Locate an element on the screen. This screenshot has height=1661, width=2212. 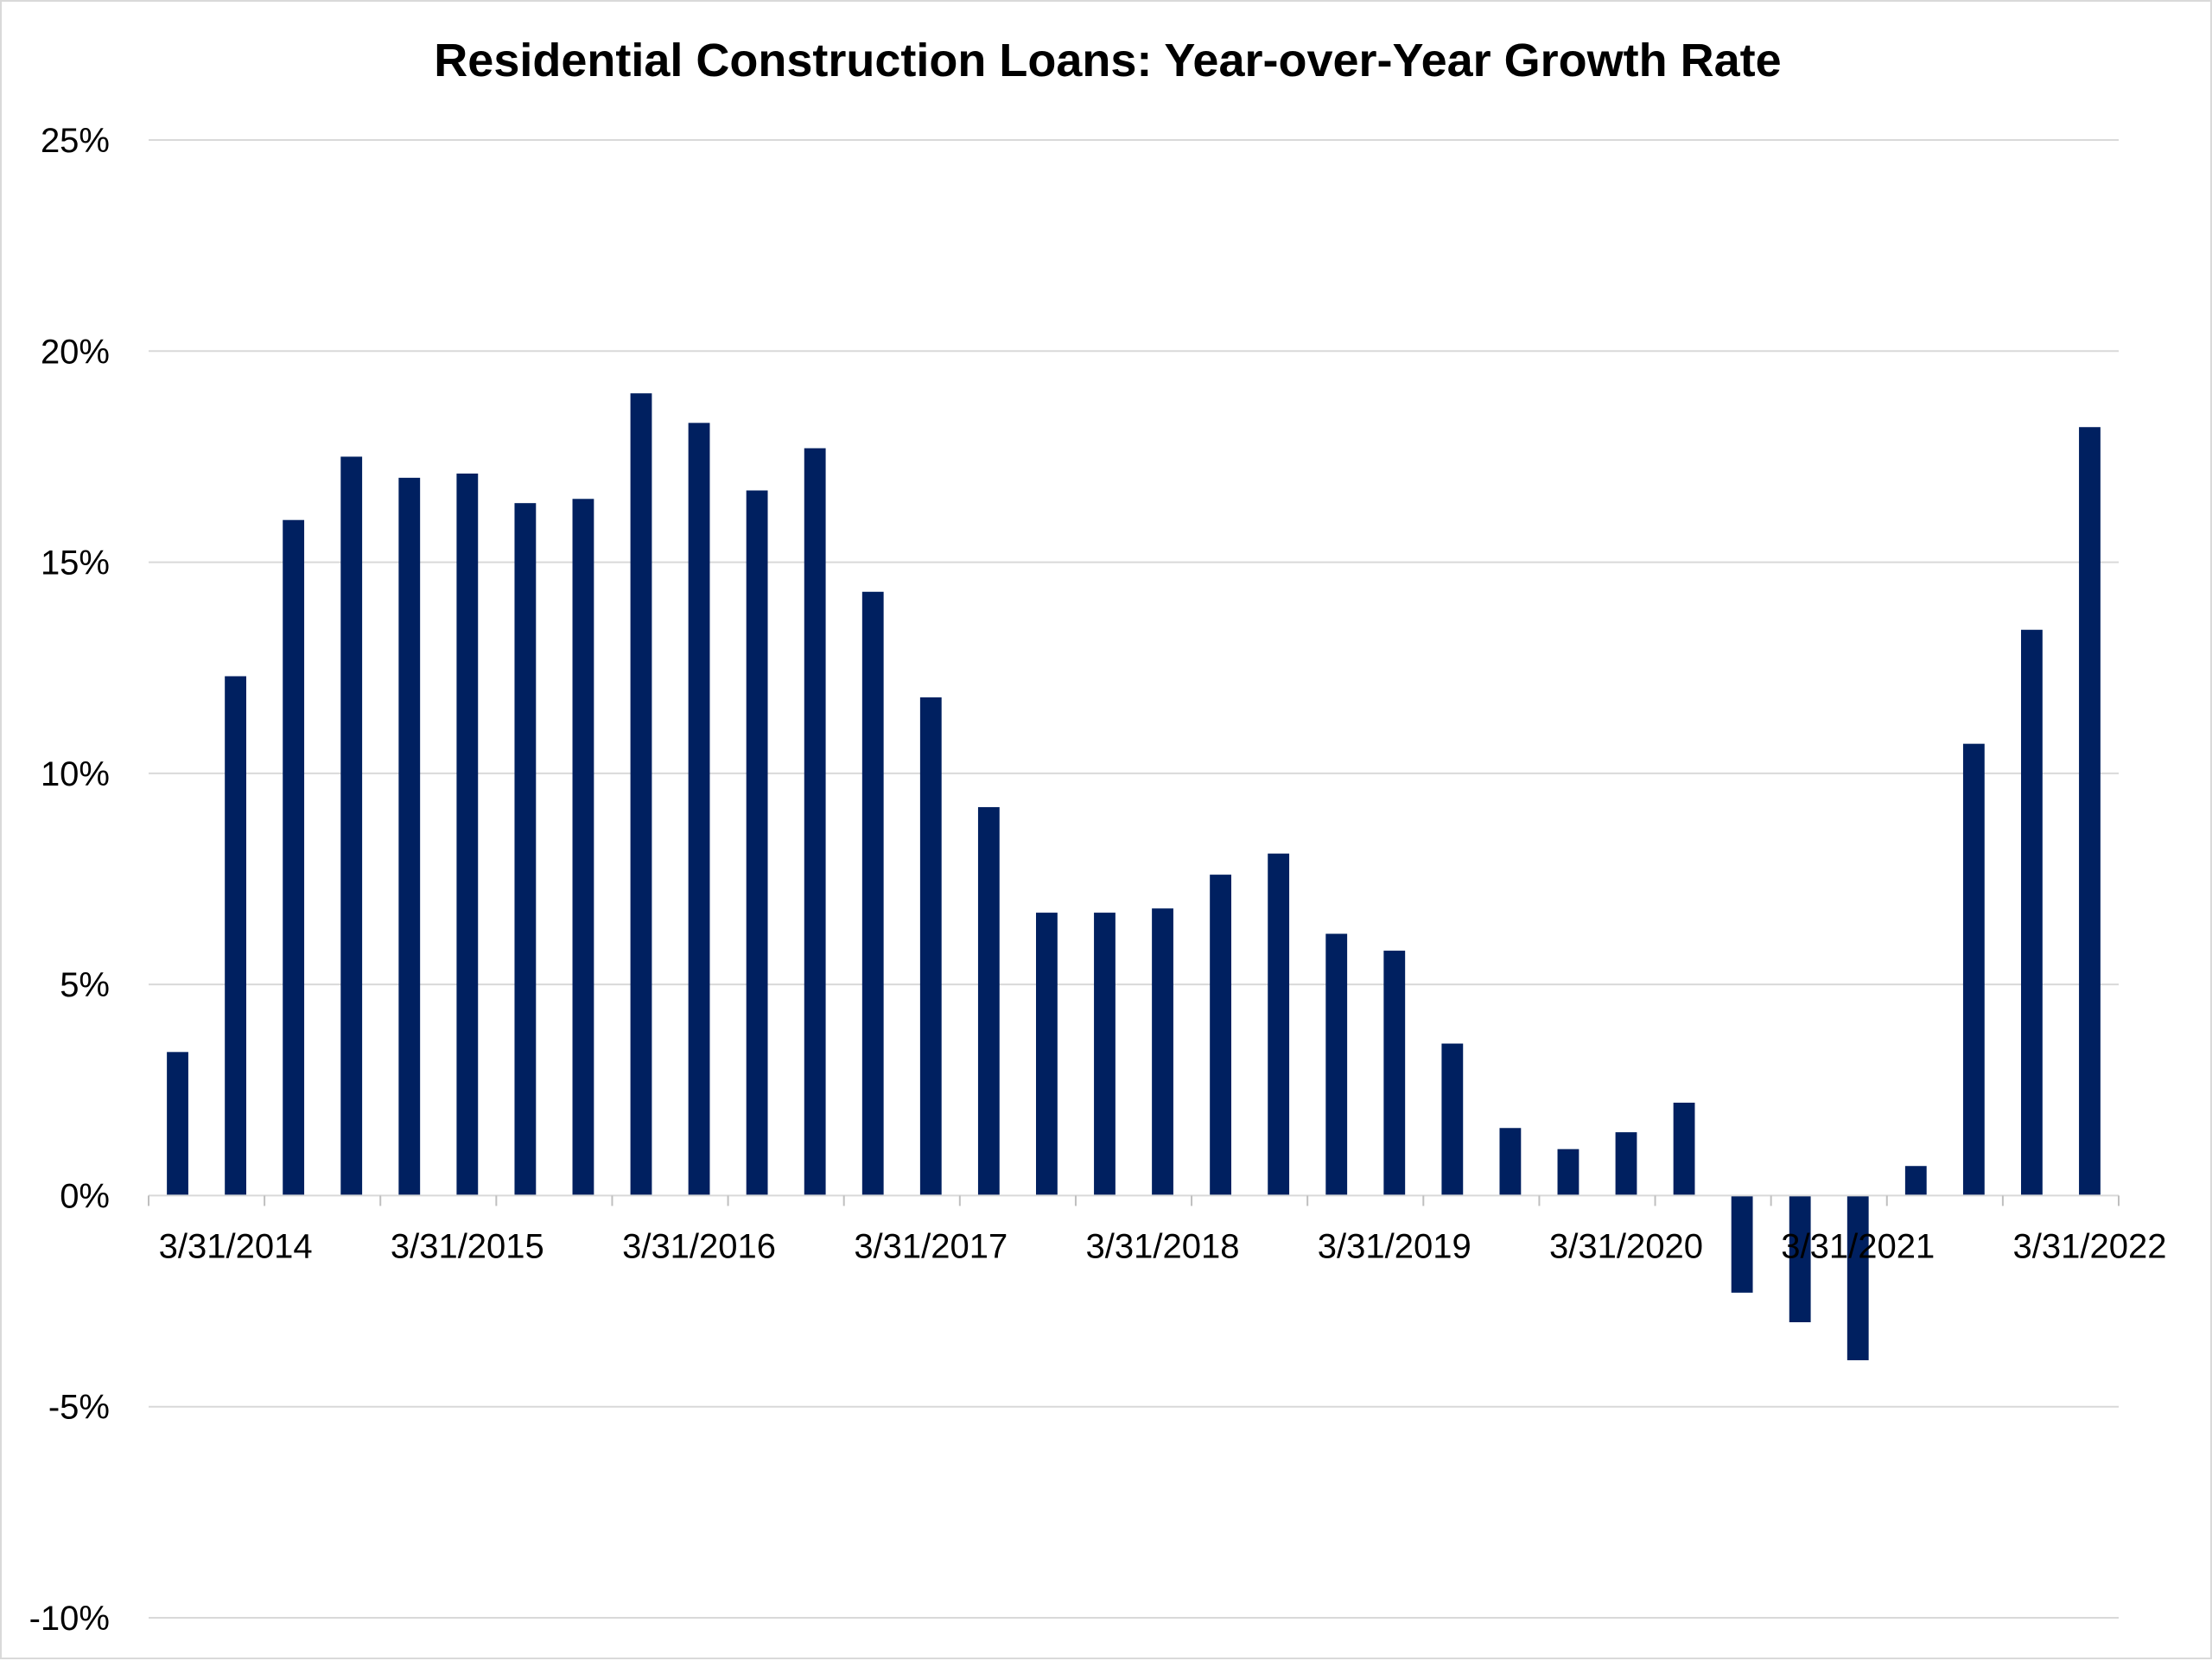
y-tick-label: 25% is located at coordinates (75, 141).